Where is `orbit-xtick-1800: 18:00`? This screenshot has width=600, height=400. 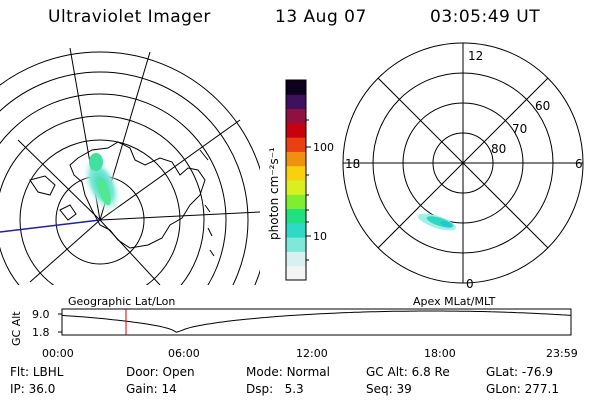 orbit-xtick-1800: 18:00 is located at coordinates (440, 353).